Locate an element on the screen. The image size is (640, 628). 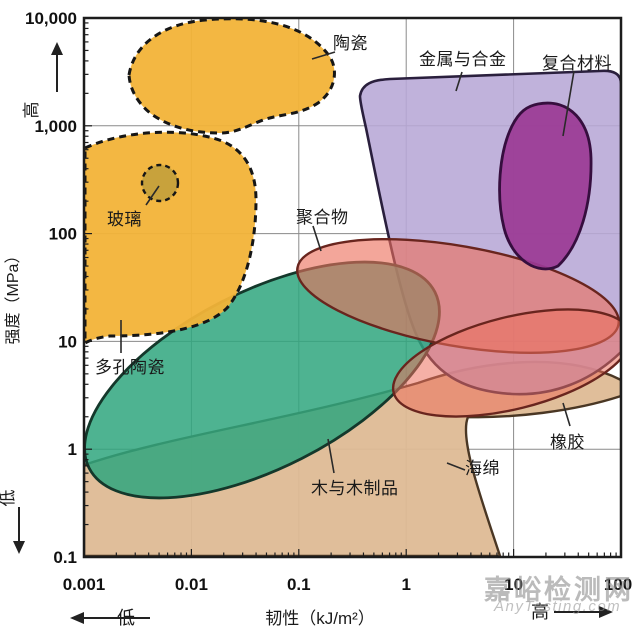
arrow-up-icon is located at coordinates (57, 67).